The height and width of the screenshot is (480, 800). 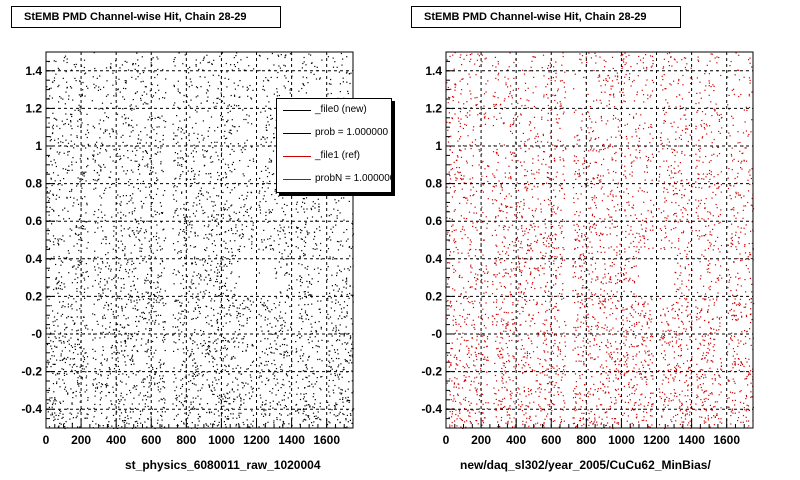 I want to click on y-tick-label: 0.8, so click(x=33, y=184).